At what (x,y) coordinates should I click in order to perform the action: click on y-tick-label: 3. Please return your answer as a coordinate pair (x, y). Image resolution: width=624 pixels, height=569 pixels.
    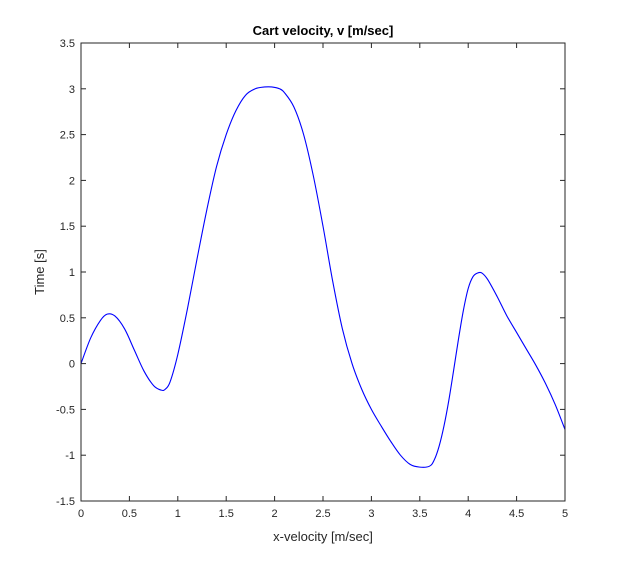
    Looking at the image, I should click on (72, 90).